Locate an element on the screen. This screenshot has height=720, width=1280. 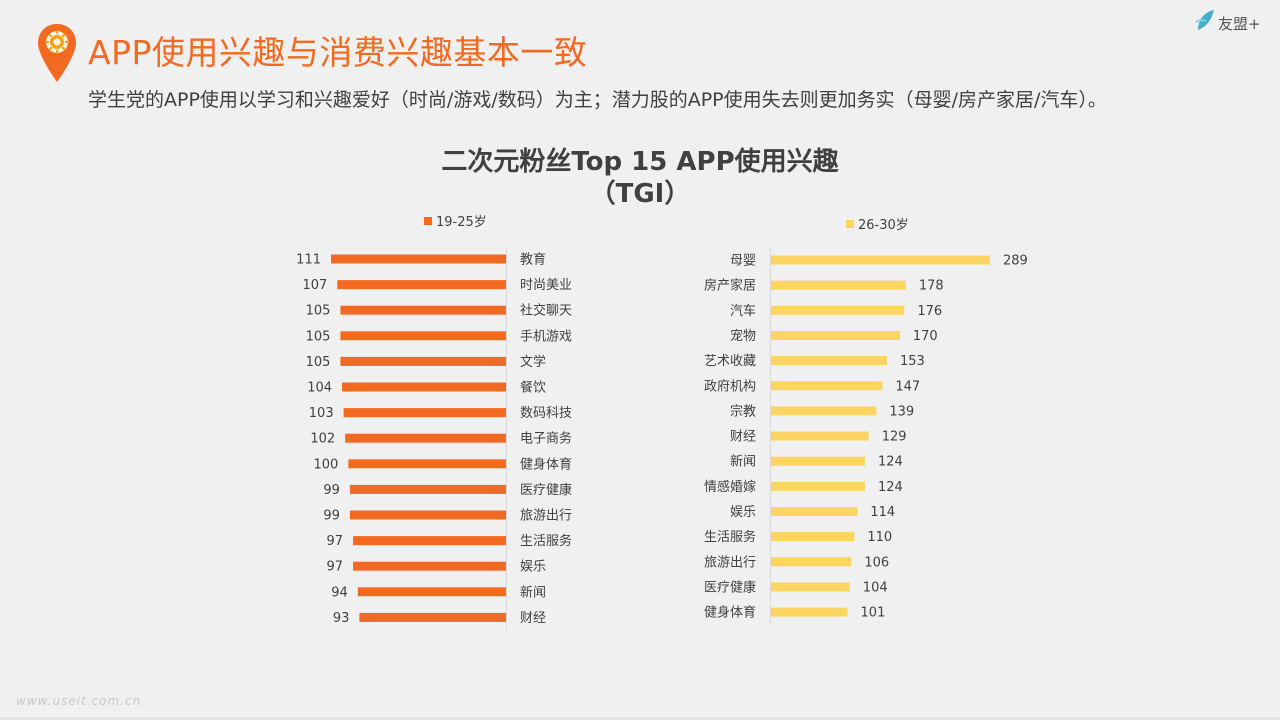
left-category-label: 财经 is located at coordinates (533, 618).